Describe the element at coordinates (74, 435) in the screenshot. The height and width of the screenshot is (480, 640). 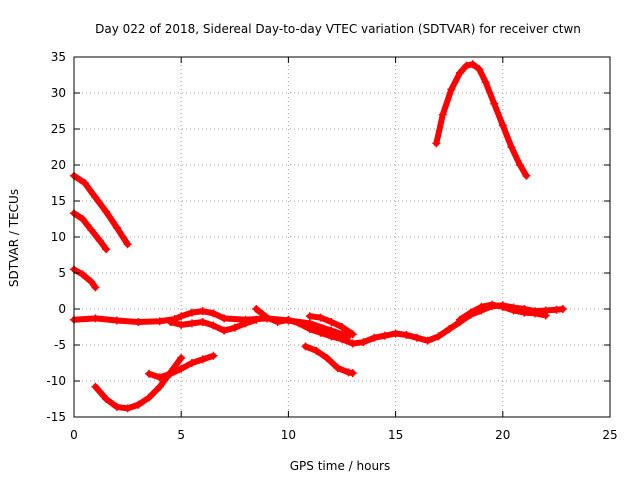
I see `x-tick-label: 0` at that location.